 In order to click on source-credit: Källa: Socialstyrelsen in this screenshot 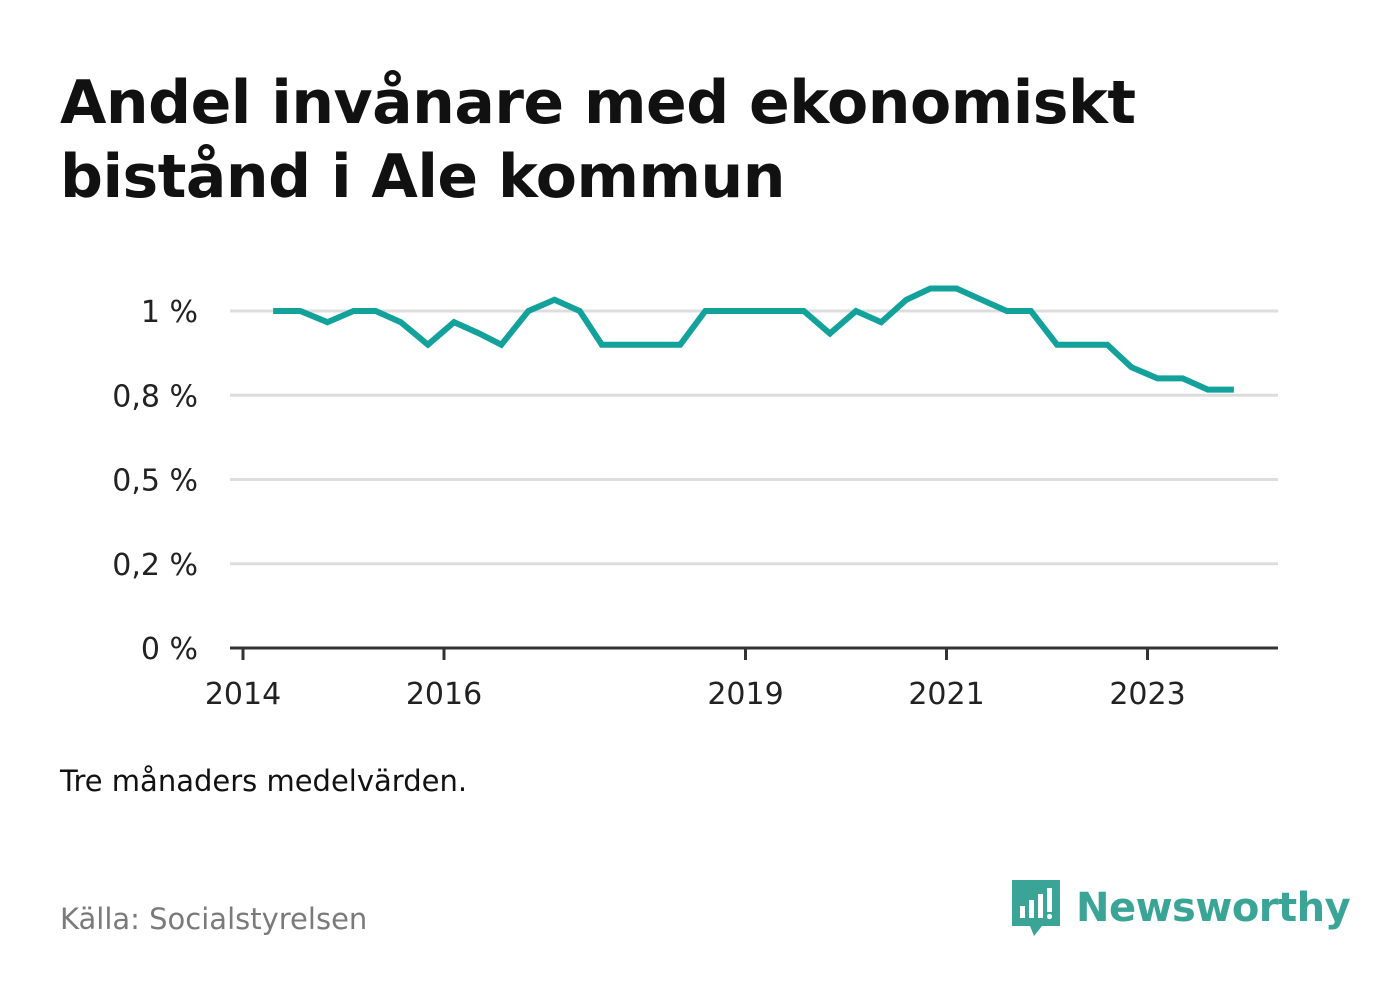, I will do `click(214, 919)`.